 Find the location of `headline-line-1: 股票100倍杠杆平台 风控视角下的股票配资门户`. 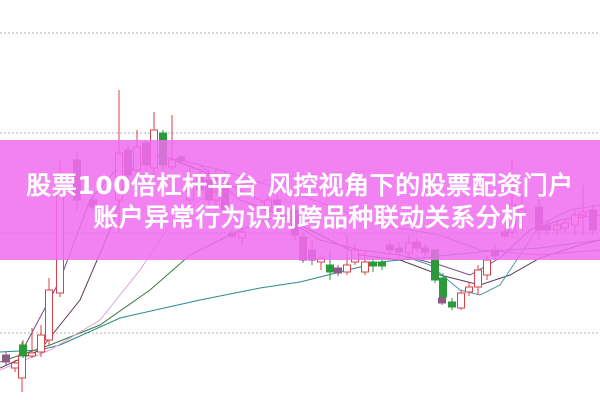

headline-line-1: 股票100倍杠杆平台 风控视角下的股票配资门户 is located at coordinates (300, 185).